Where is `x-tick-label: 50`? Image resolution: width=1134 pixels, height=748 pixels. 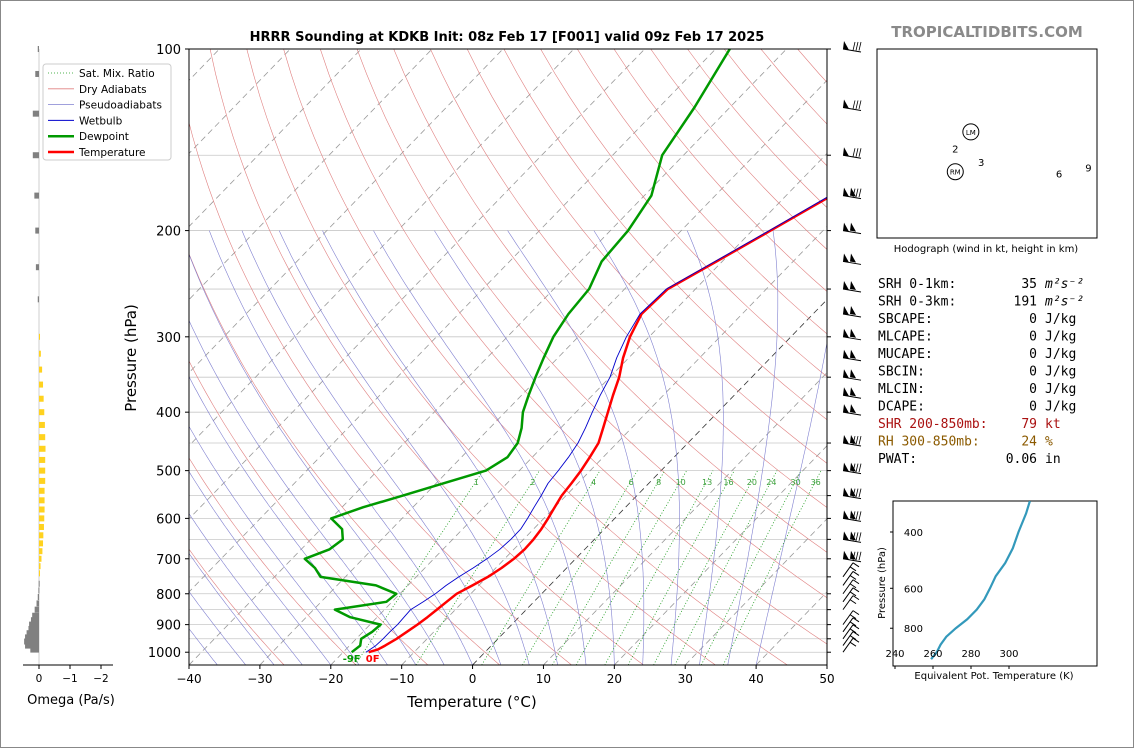 x-tick-label: 50 is located at coordinates (826, 679).